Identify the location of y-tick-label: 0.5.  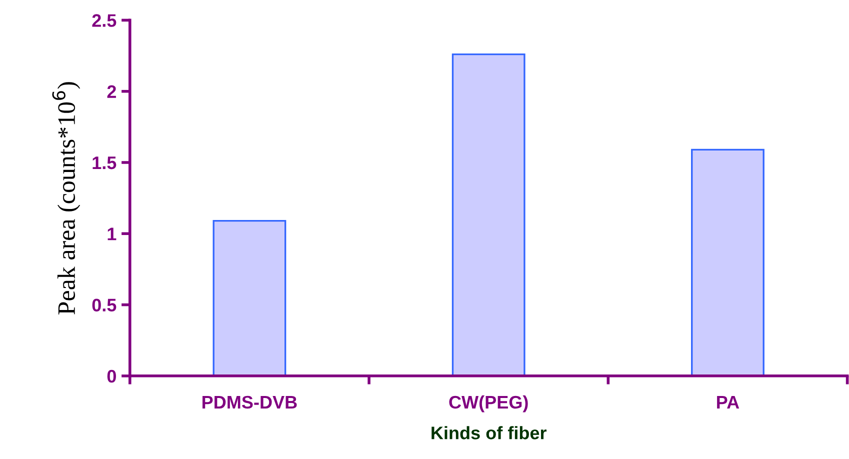
(104, 305).